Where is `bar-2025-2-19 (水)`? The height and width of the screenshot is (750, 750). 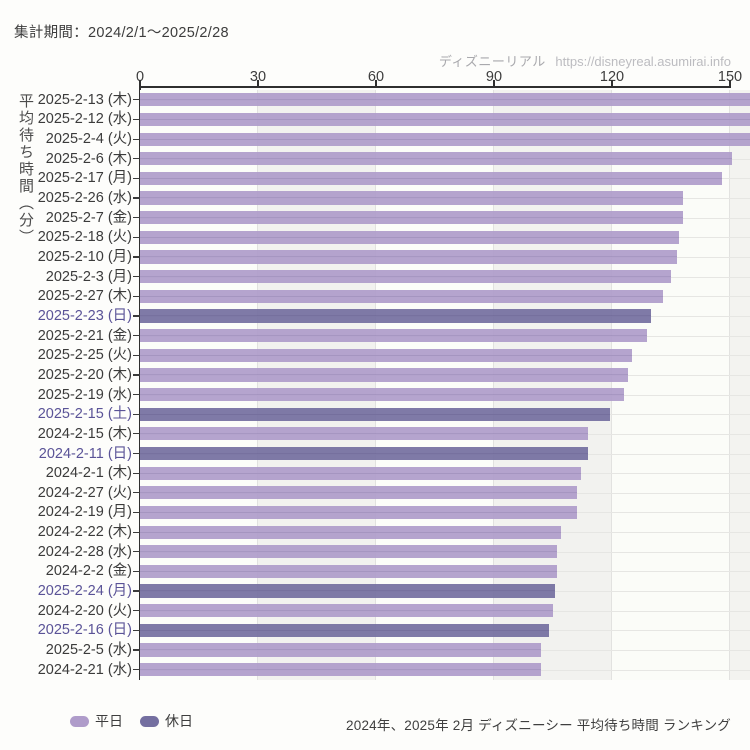 bar-2025-2-19 (水) is located at coordinates (382, 394).